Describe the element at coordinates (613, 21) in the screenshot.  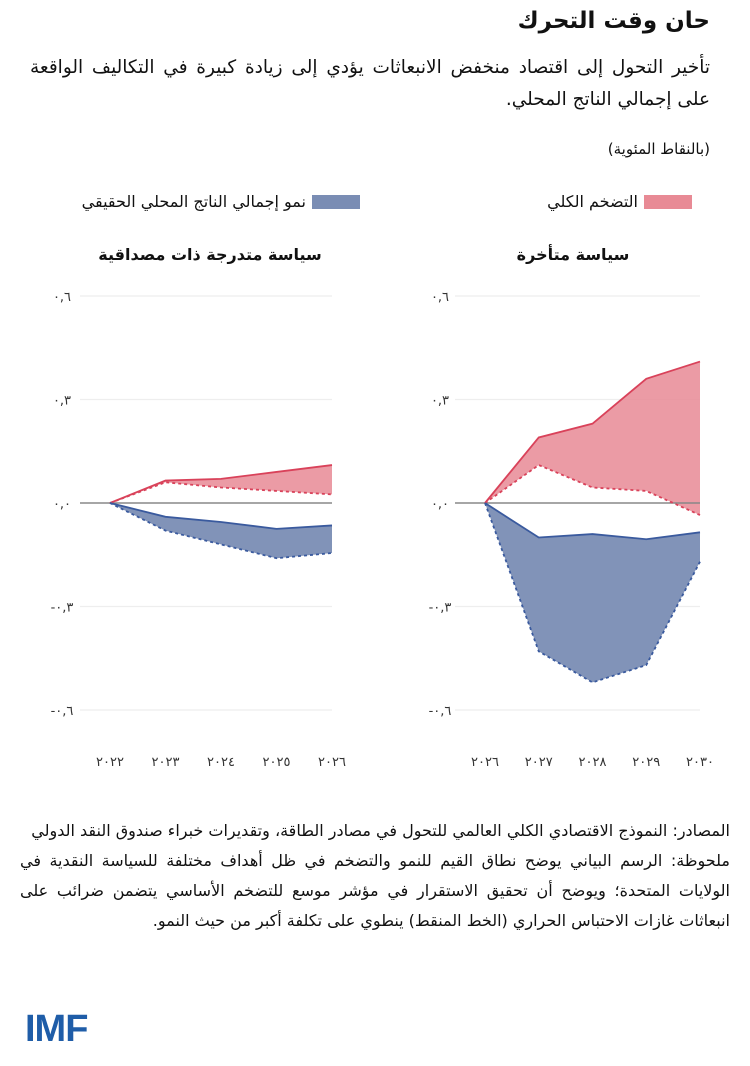
I see `chart-title: حان وقت التحرك` at that location.